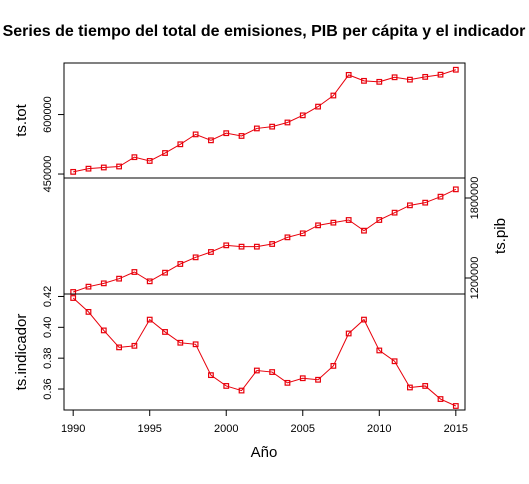 Image resolution: width=529 pixels, height=484 pixels. Describe the element at coordinates (149, 429) in the screenshot. I see `x-tick-label: 1995` at that location.